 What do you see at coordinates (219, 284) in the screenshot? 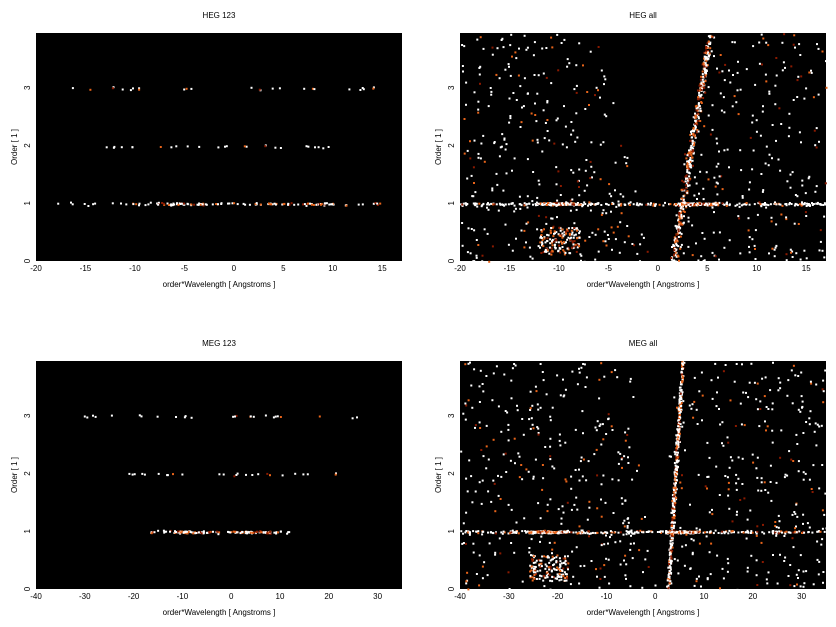
I see `x-axis-label: order*Wavelength [ Angstroms ]` at bounding box center [219, 284].